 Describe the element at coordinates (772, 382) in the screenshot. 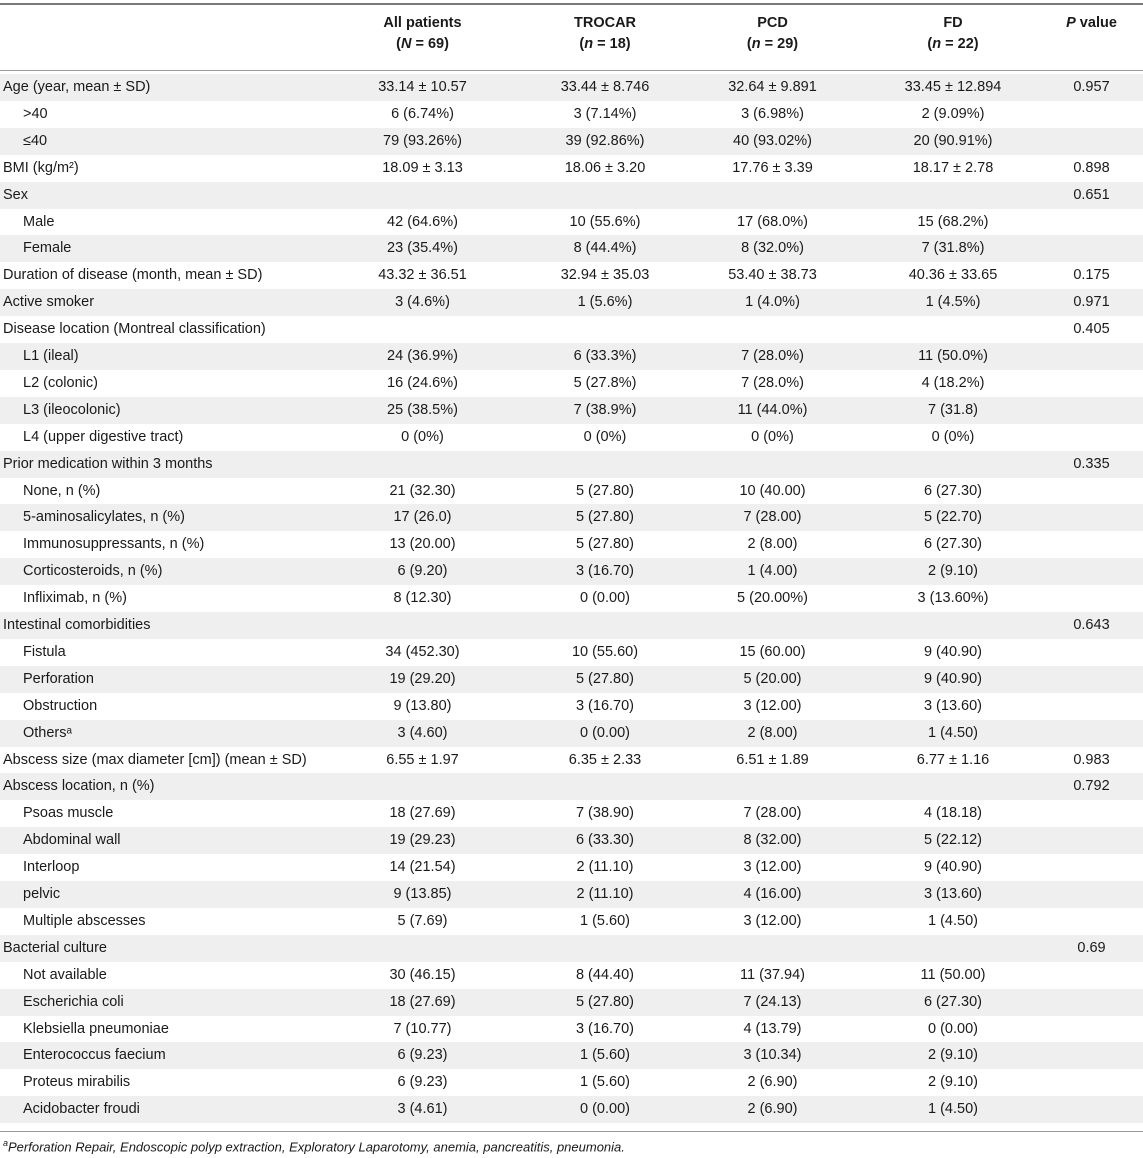

I see `value-cell: 7 (28.0%)` at that location.